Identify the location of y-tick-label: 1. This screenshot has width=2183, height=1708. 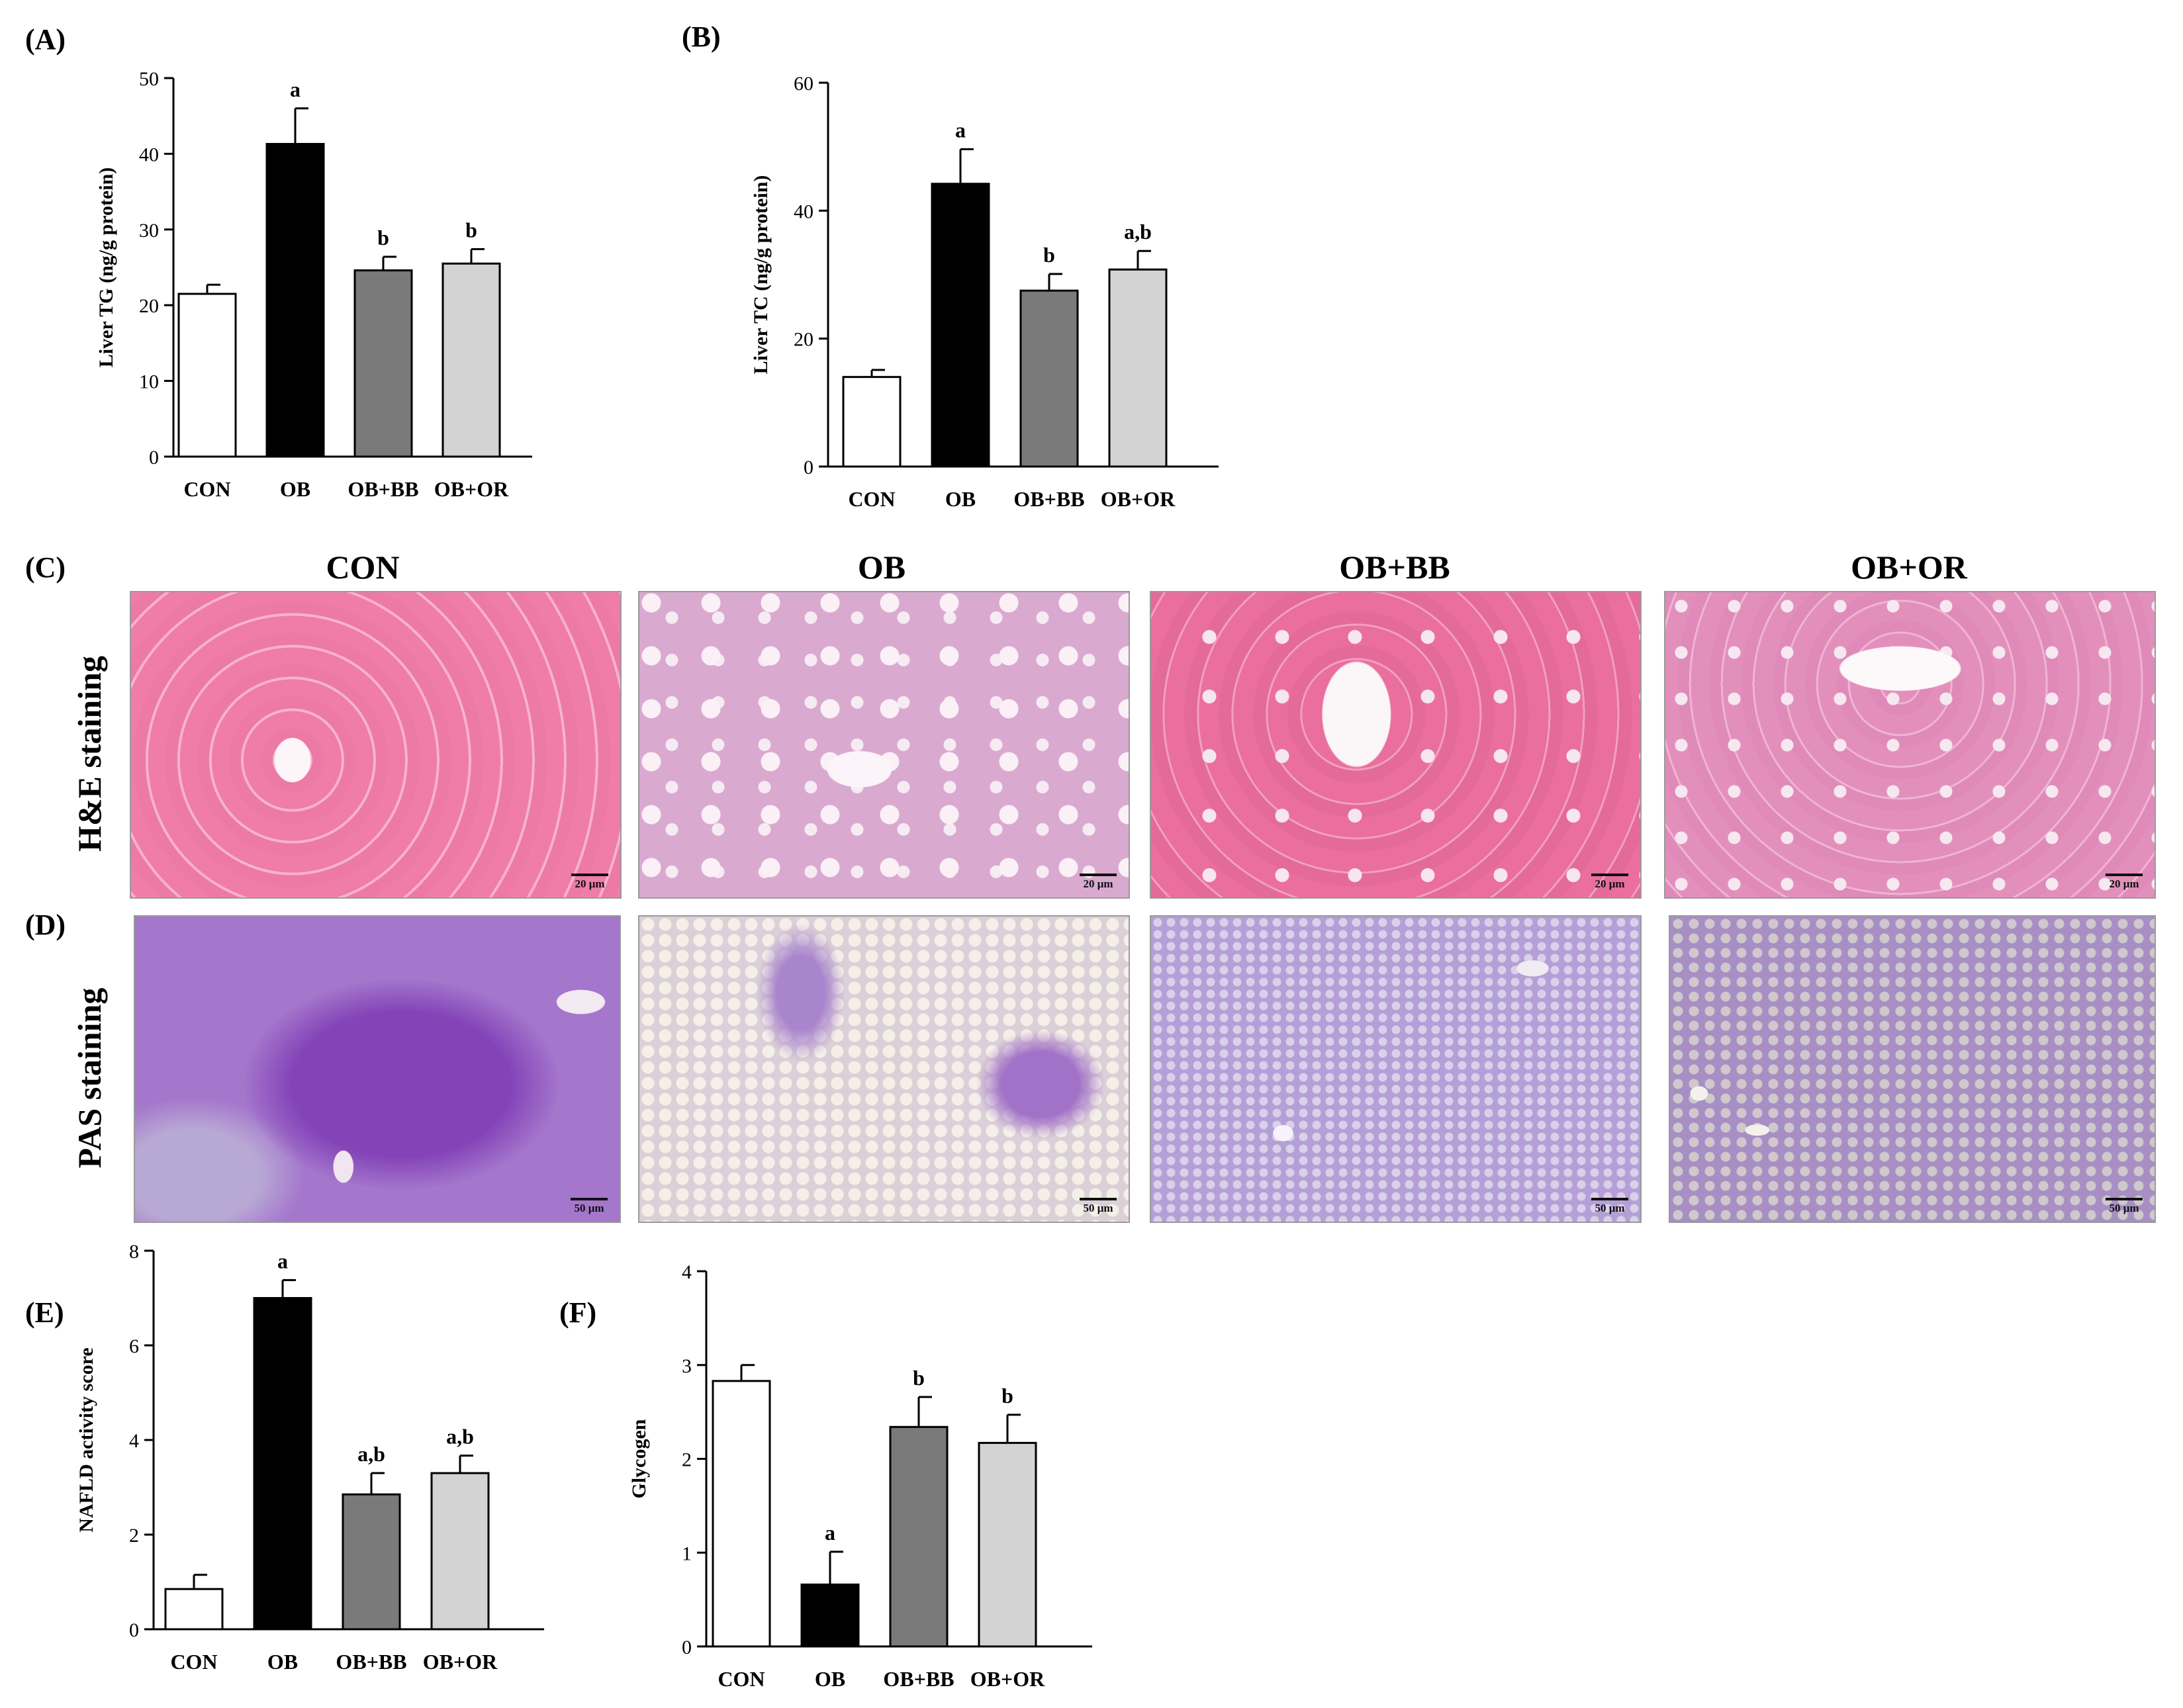
(687, 1553).